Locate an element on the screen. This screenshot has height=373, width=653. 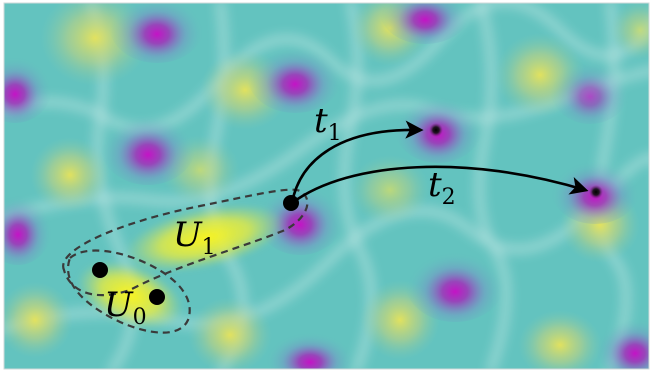
label-t2: t2 is located at coordinates (442, 187).